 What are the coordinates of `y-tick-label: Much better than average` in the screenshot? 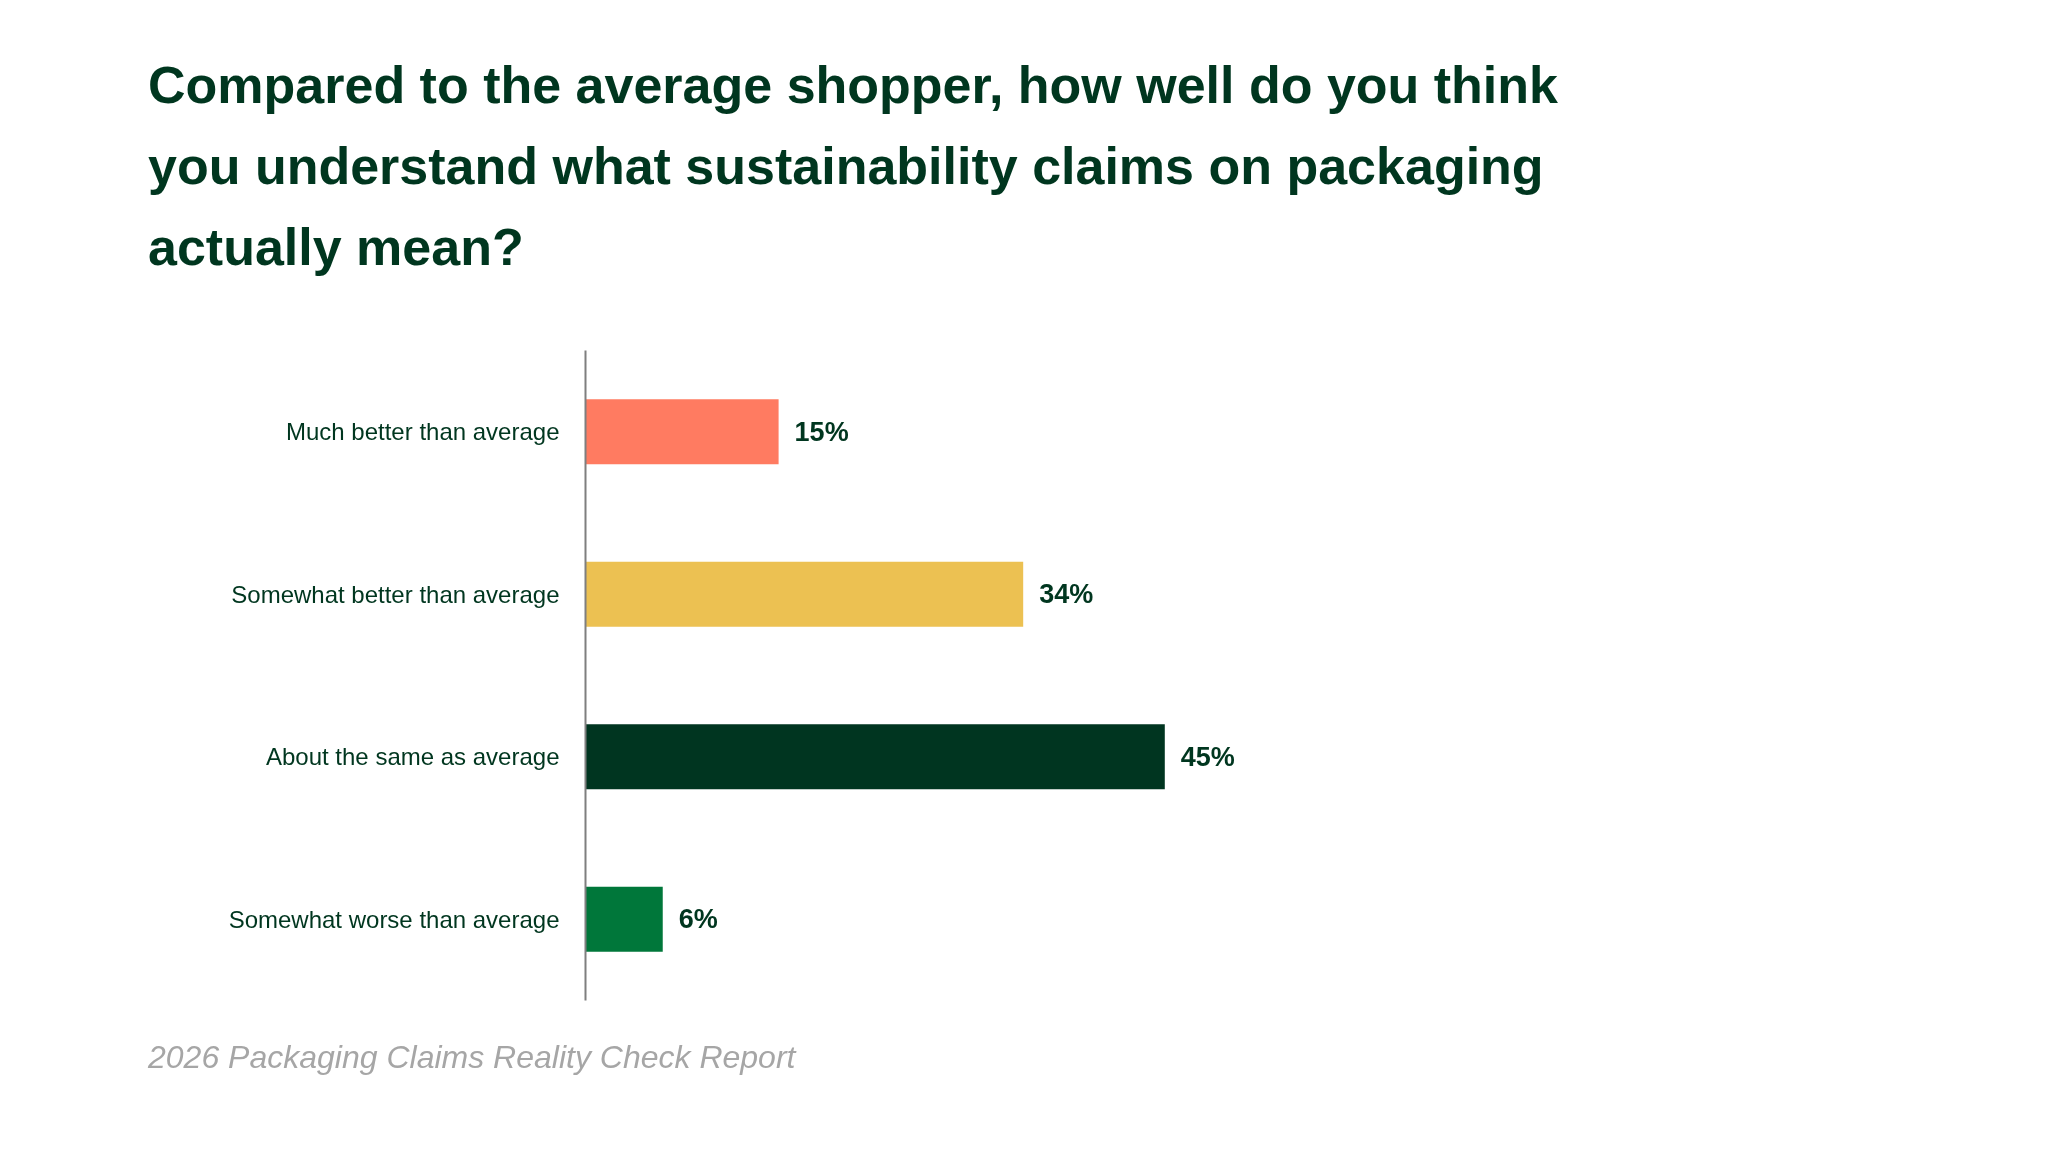 It's located at (423, 432).